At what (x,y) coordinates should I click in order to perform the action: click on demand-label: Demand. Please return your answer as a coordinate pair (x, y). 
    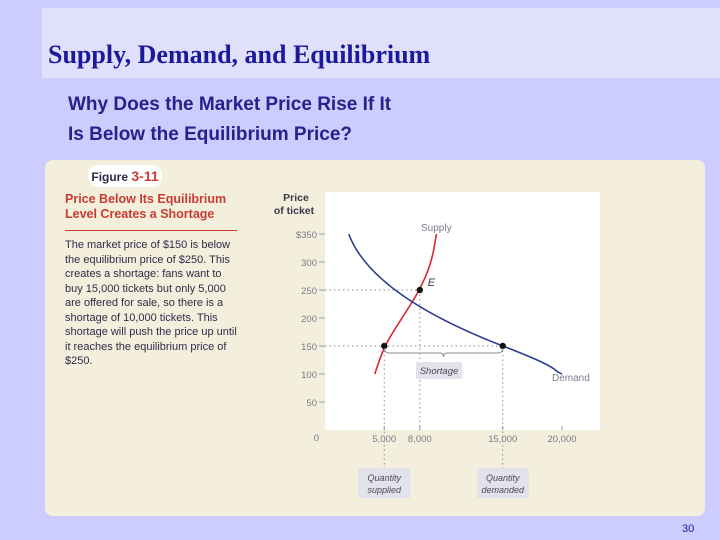
    Looking at the image, I should click on (571, 378).